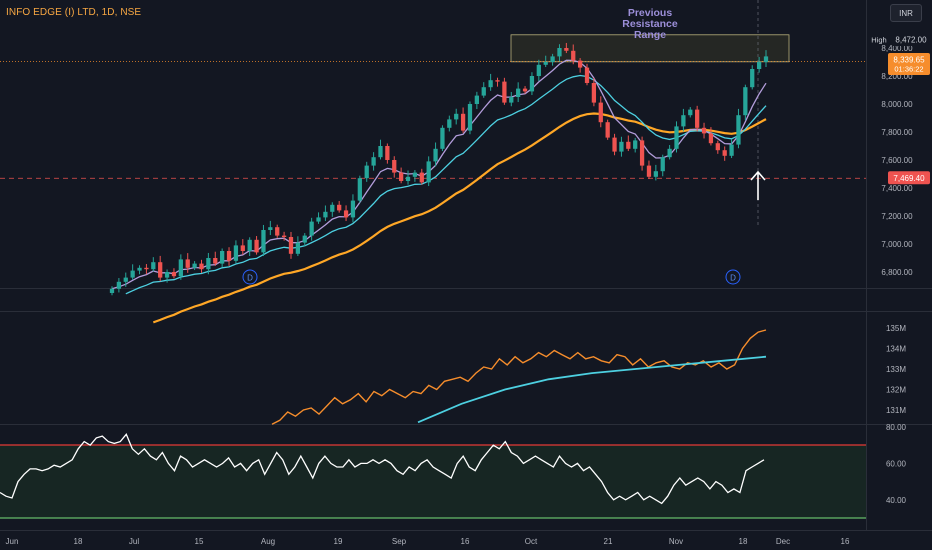 The image size is (932, 550). I want to click on price-tick-label: 7,600.00, so click(897, 160).